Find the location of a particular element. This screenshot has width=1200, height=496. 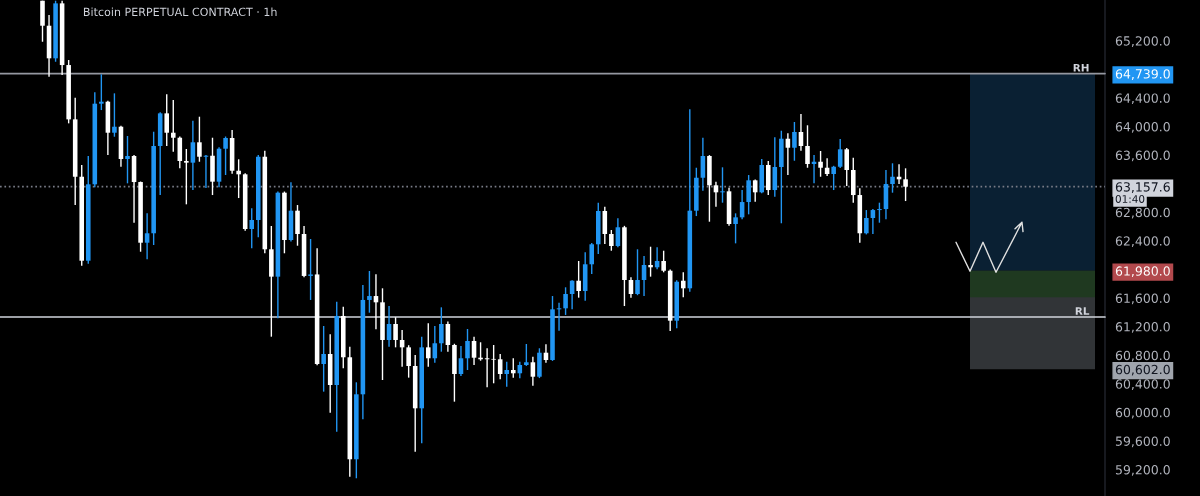

y-tick-label: 64,400.0 is located at coordinates (1142, 99).